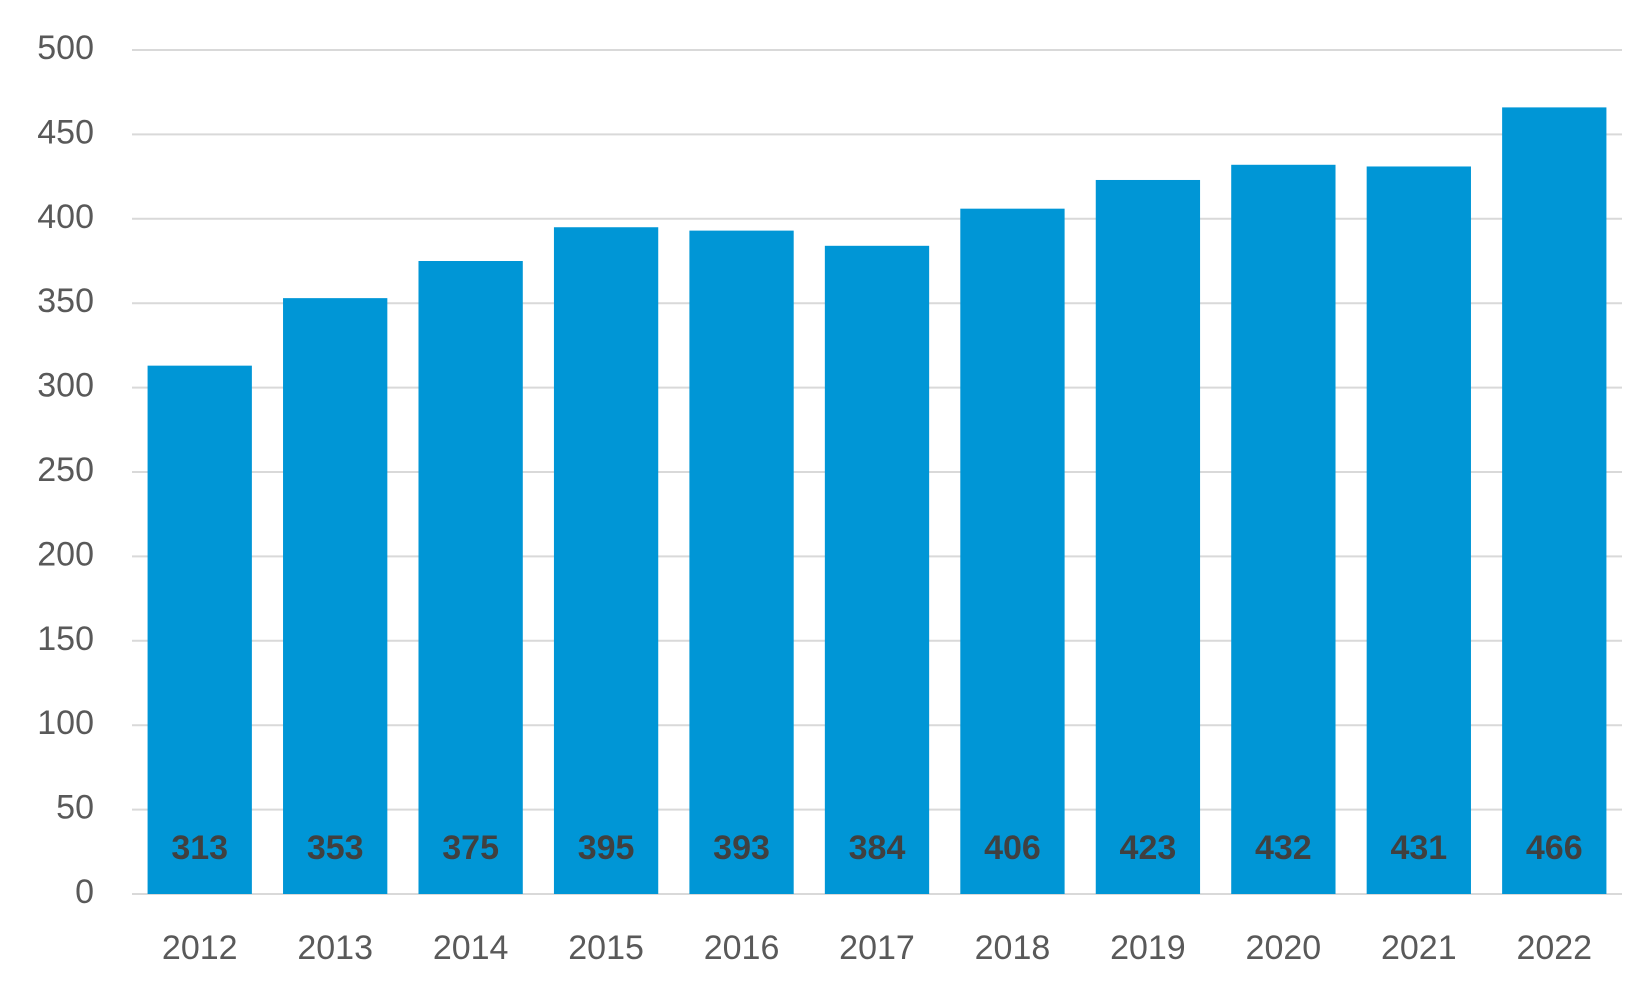  I want to click on data-label: 353, so click(335, 848).